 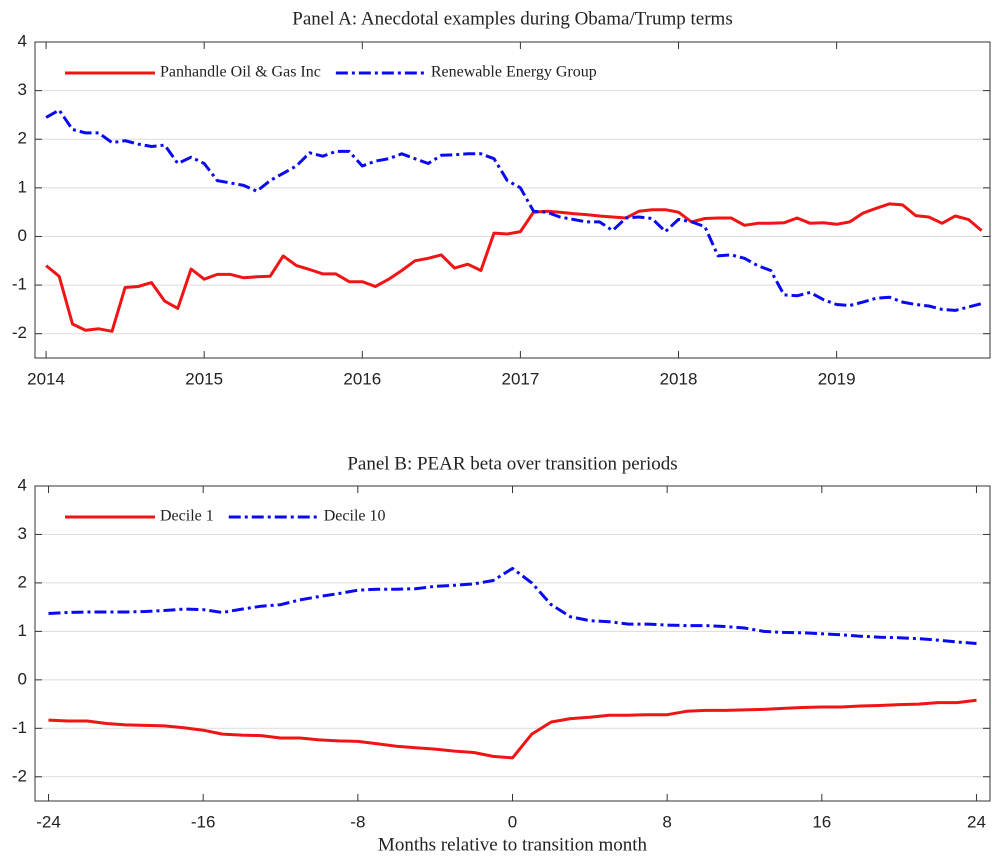 What do you see at coordinates (512, 821) in the screenshot?
I see `x-tick-label: 0` at bounding box center [512, 821].